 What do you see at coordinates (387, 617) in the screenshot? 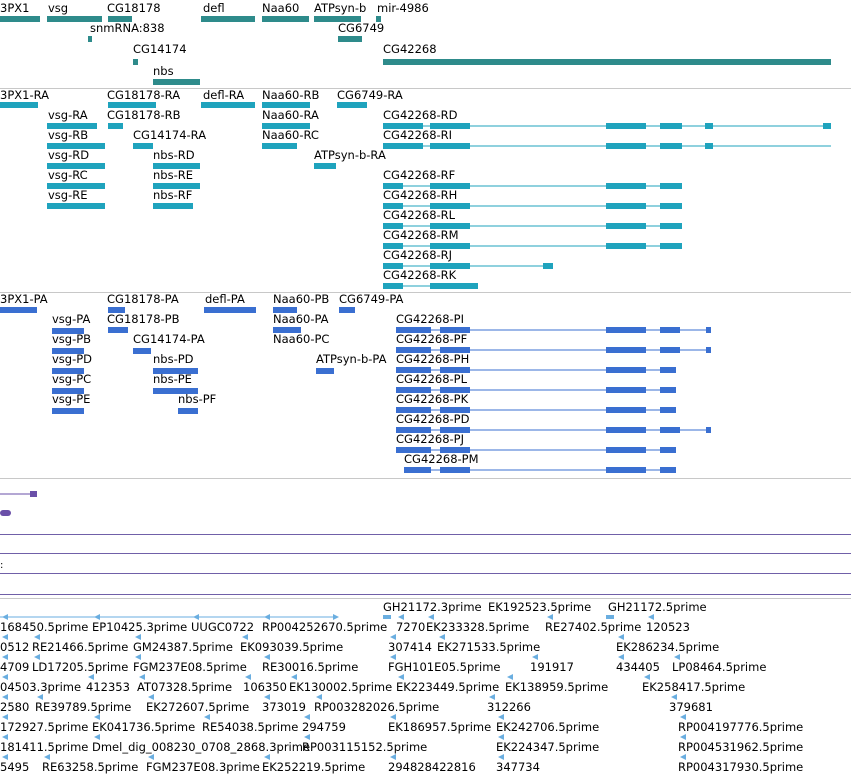
I see `est-feature` at bounding box center [387, 617].